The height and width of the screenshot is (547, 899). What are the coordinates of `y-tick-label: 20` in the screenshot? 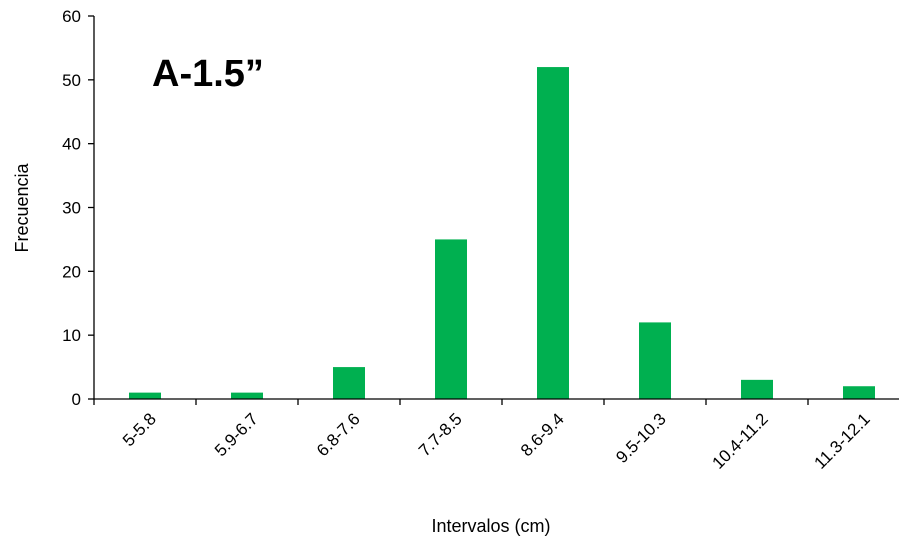 It's located at (71, 271).